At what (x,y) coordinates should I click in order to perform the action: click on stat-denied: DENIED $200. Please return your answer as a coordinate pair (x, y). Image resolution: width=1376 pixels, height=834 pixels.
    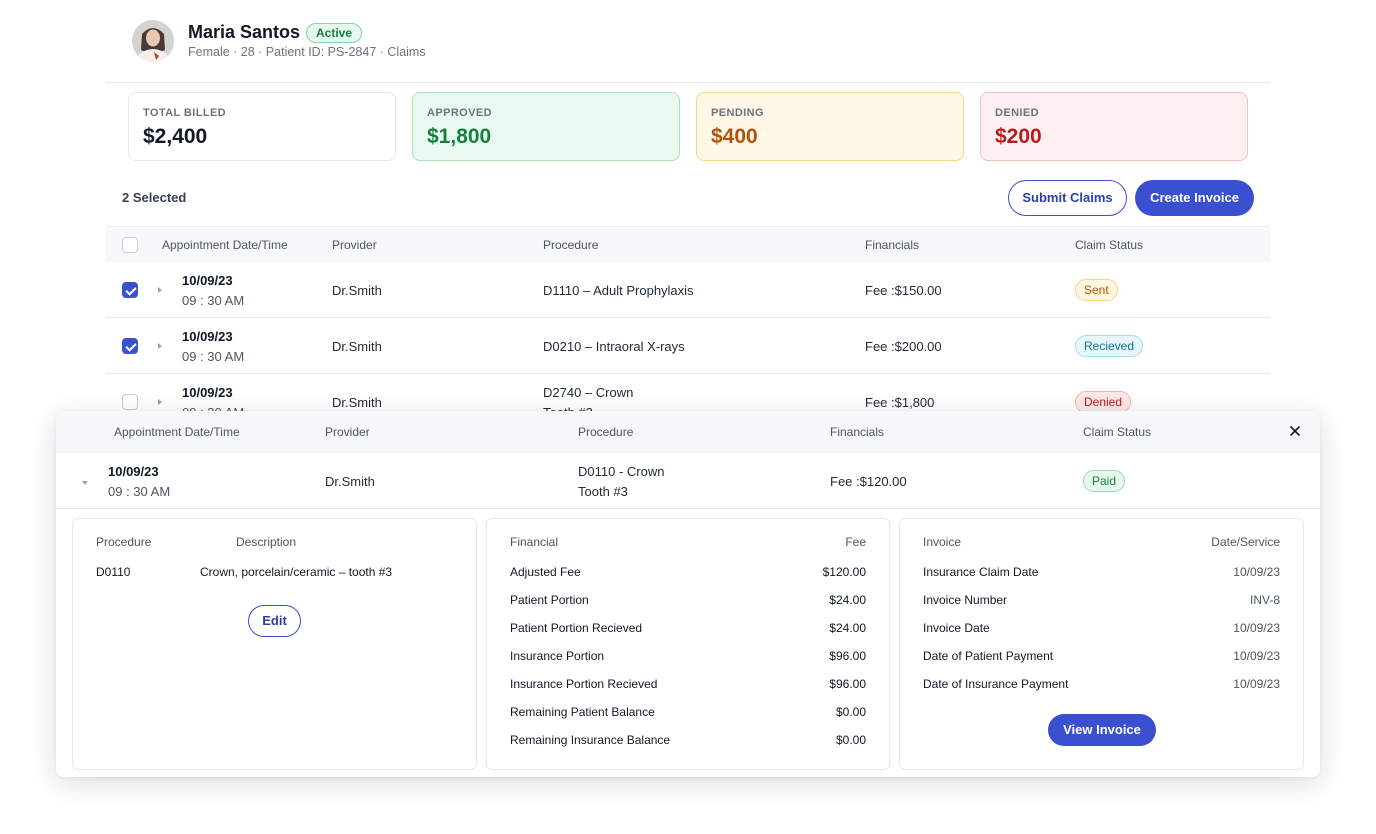
    Looking at the image, I should click on (1114, 126).